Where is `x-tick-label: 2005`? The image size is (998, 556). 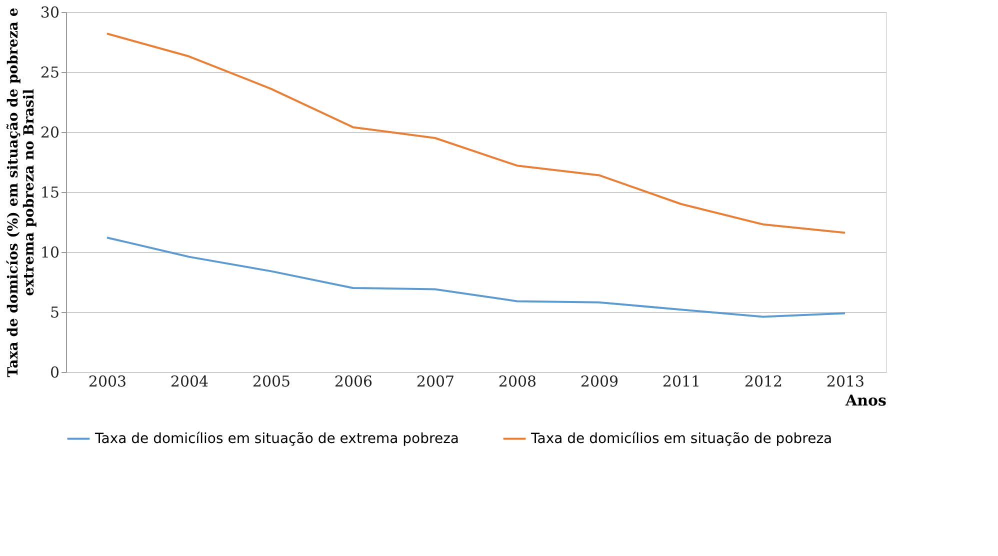
x-tick-label: 2005 is located at coordinates (271, 381).